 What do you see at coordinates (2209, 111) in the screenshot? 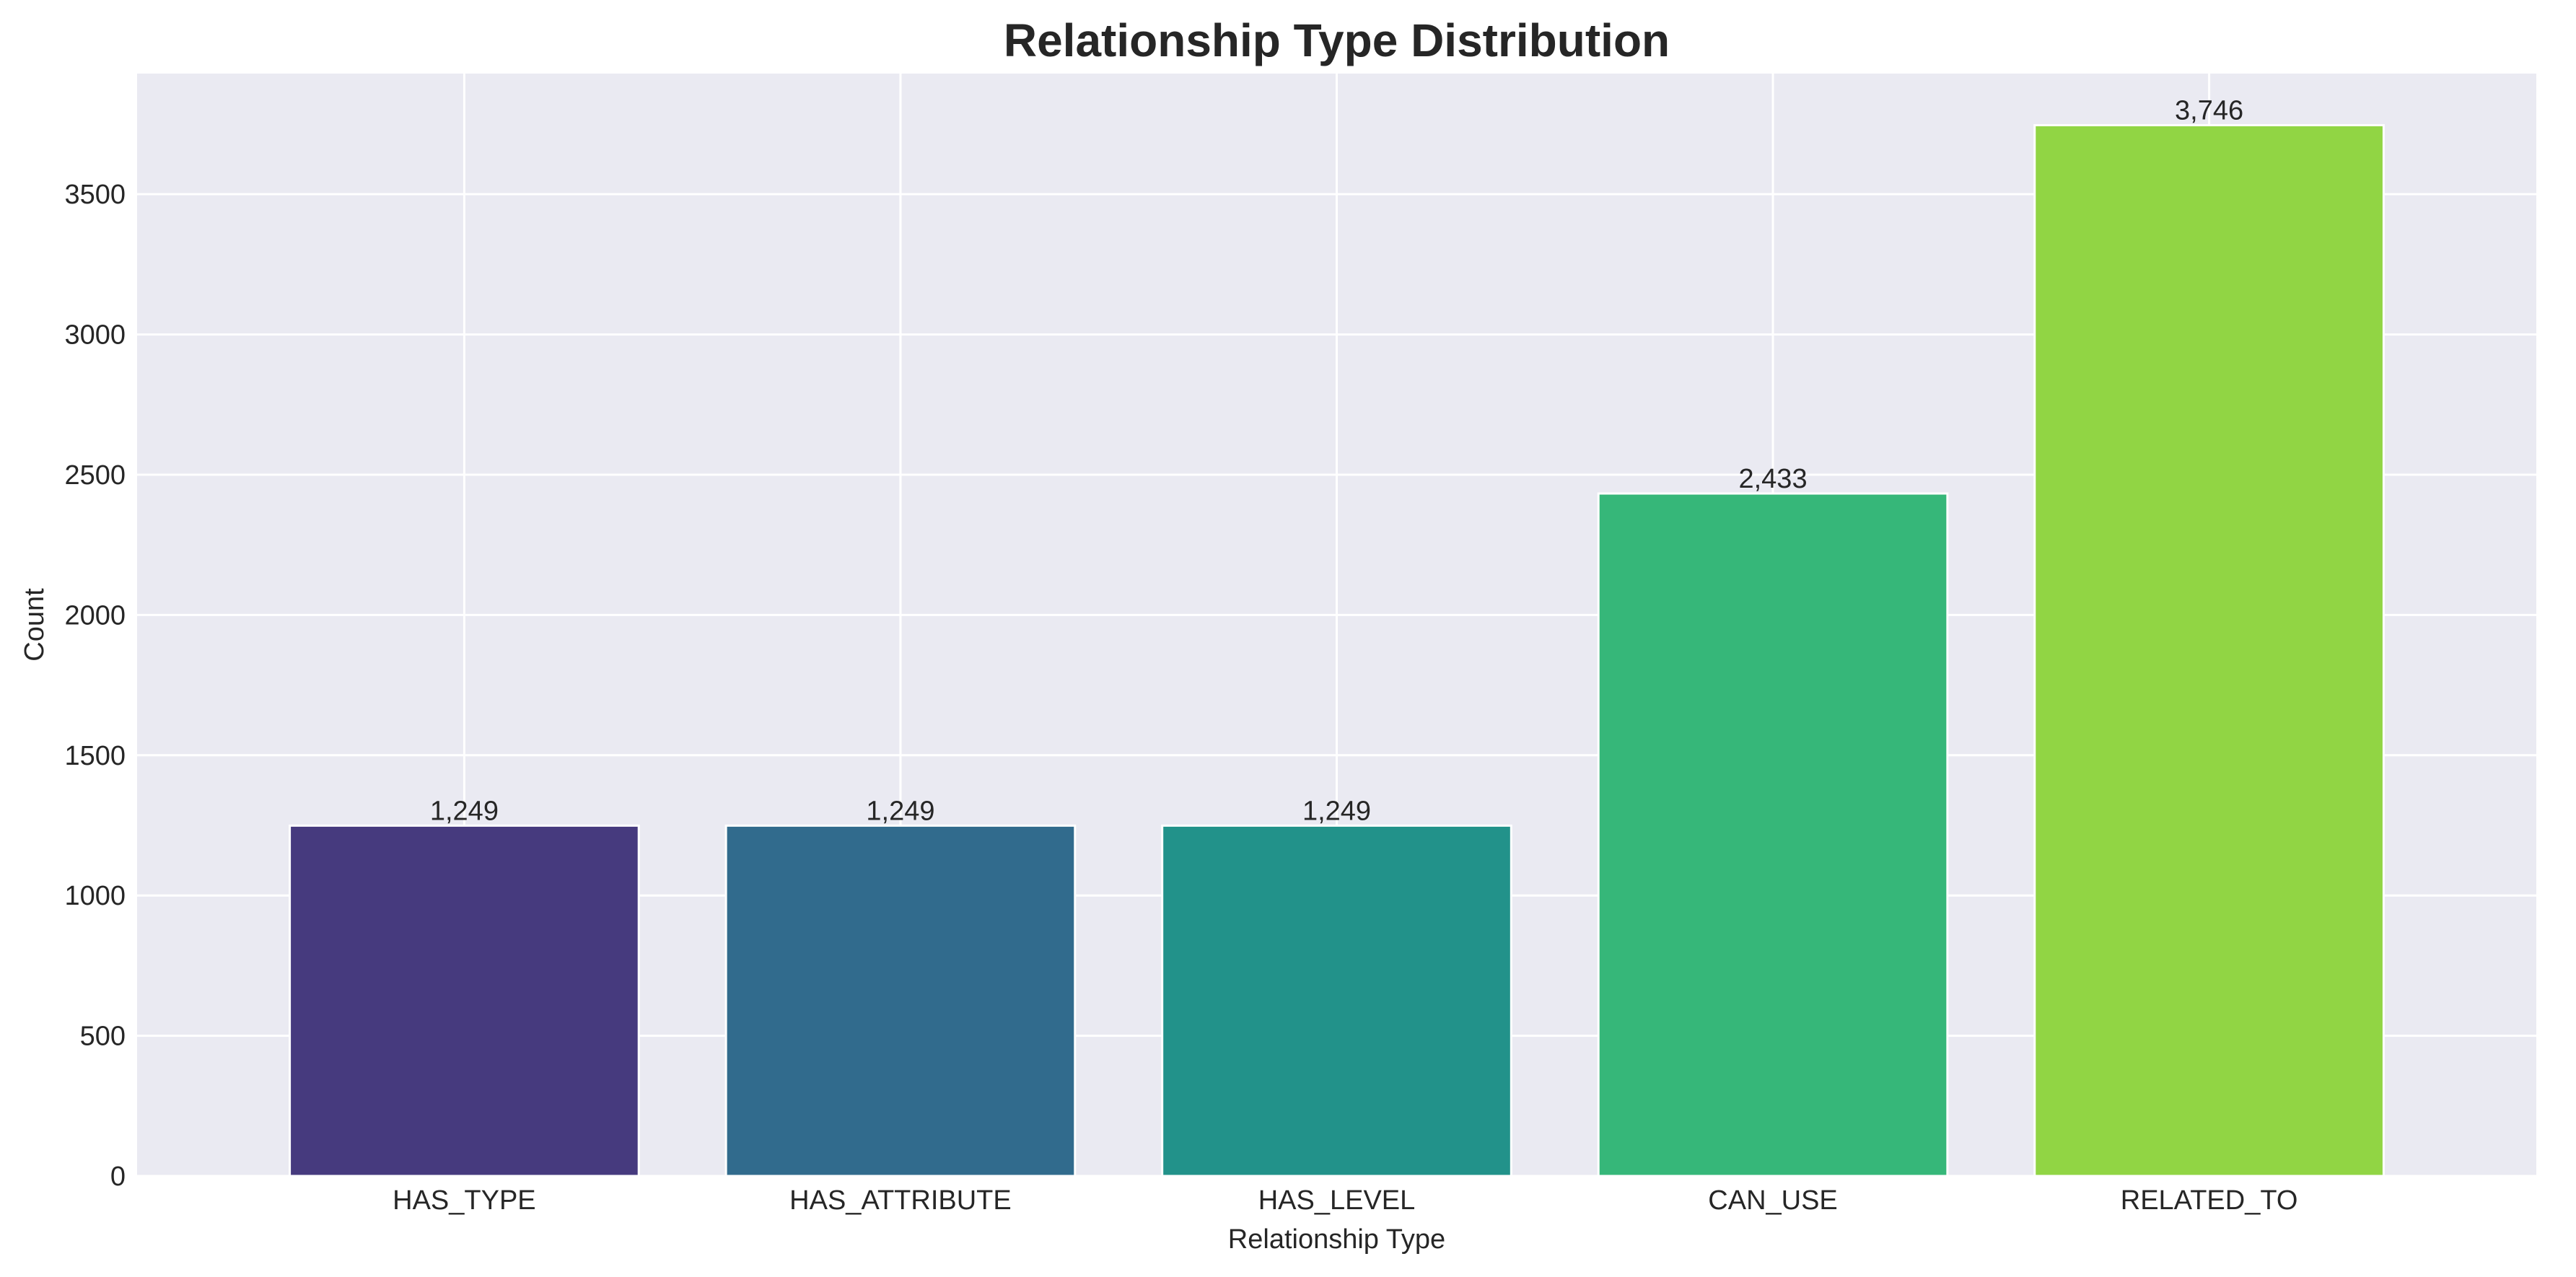
I see `data-label: 3,746` at bounding box center [2209, 111].